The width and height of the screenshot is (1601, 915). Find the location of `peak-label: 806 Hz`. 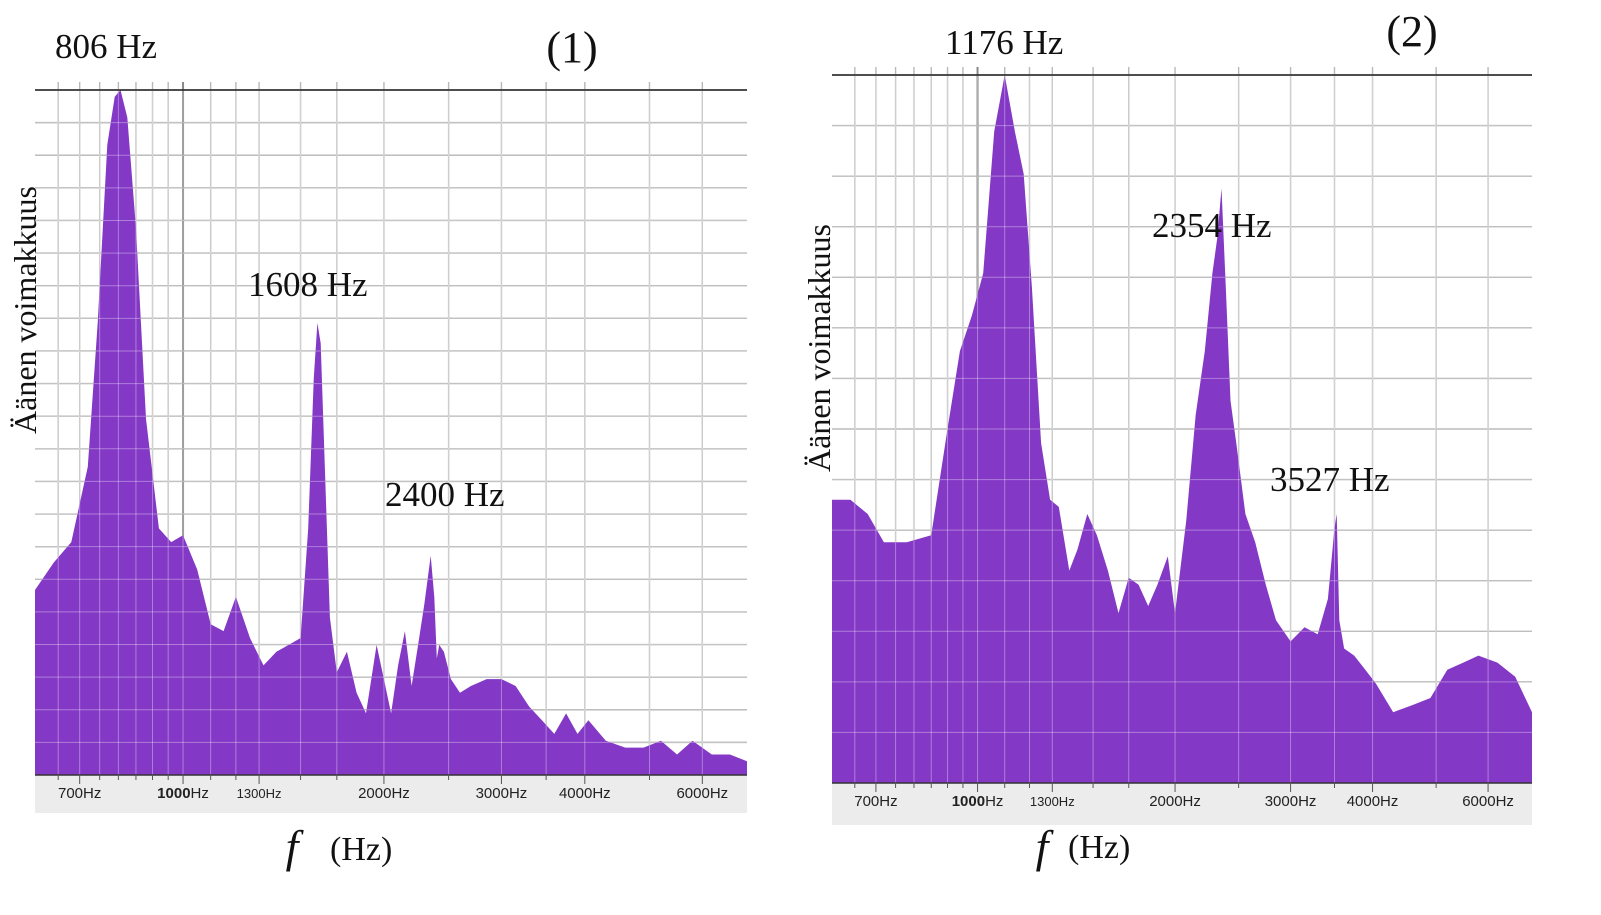

peak-label: 806 Hz is located at coordinates (106, 46).